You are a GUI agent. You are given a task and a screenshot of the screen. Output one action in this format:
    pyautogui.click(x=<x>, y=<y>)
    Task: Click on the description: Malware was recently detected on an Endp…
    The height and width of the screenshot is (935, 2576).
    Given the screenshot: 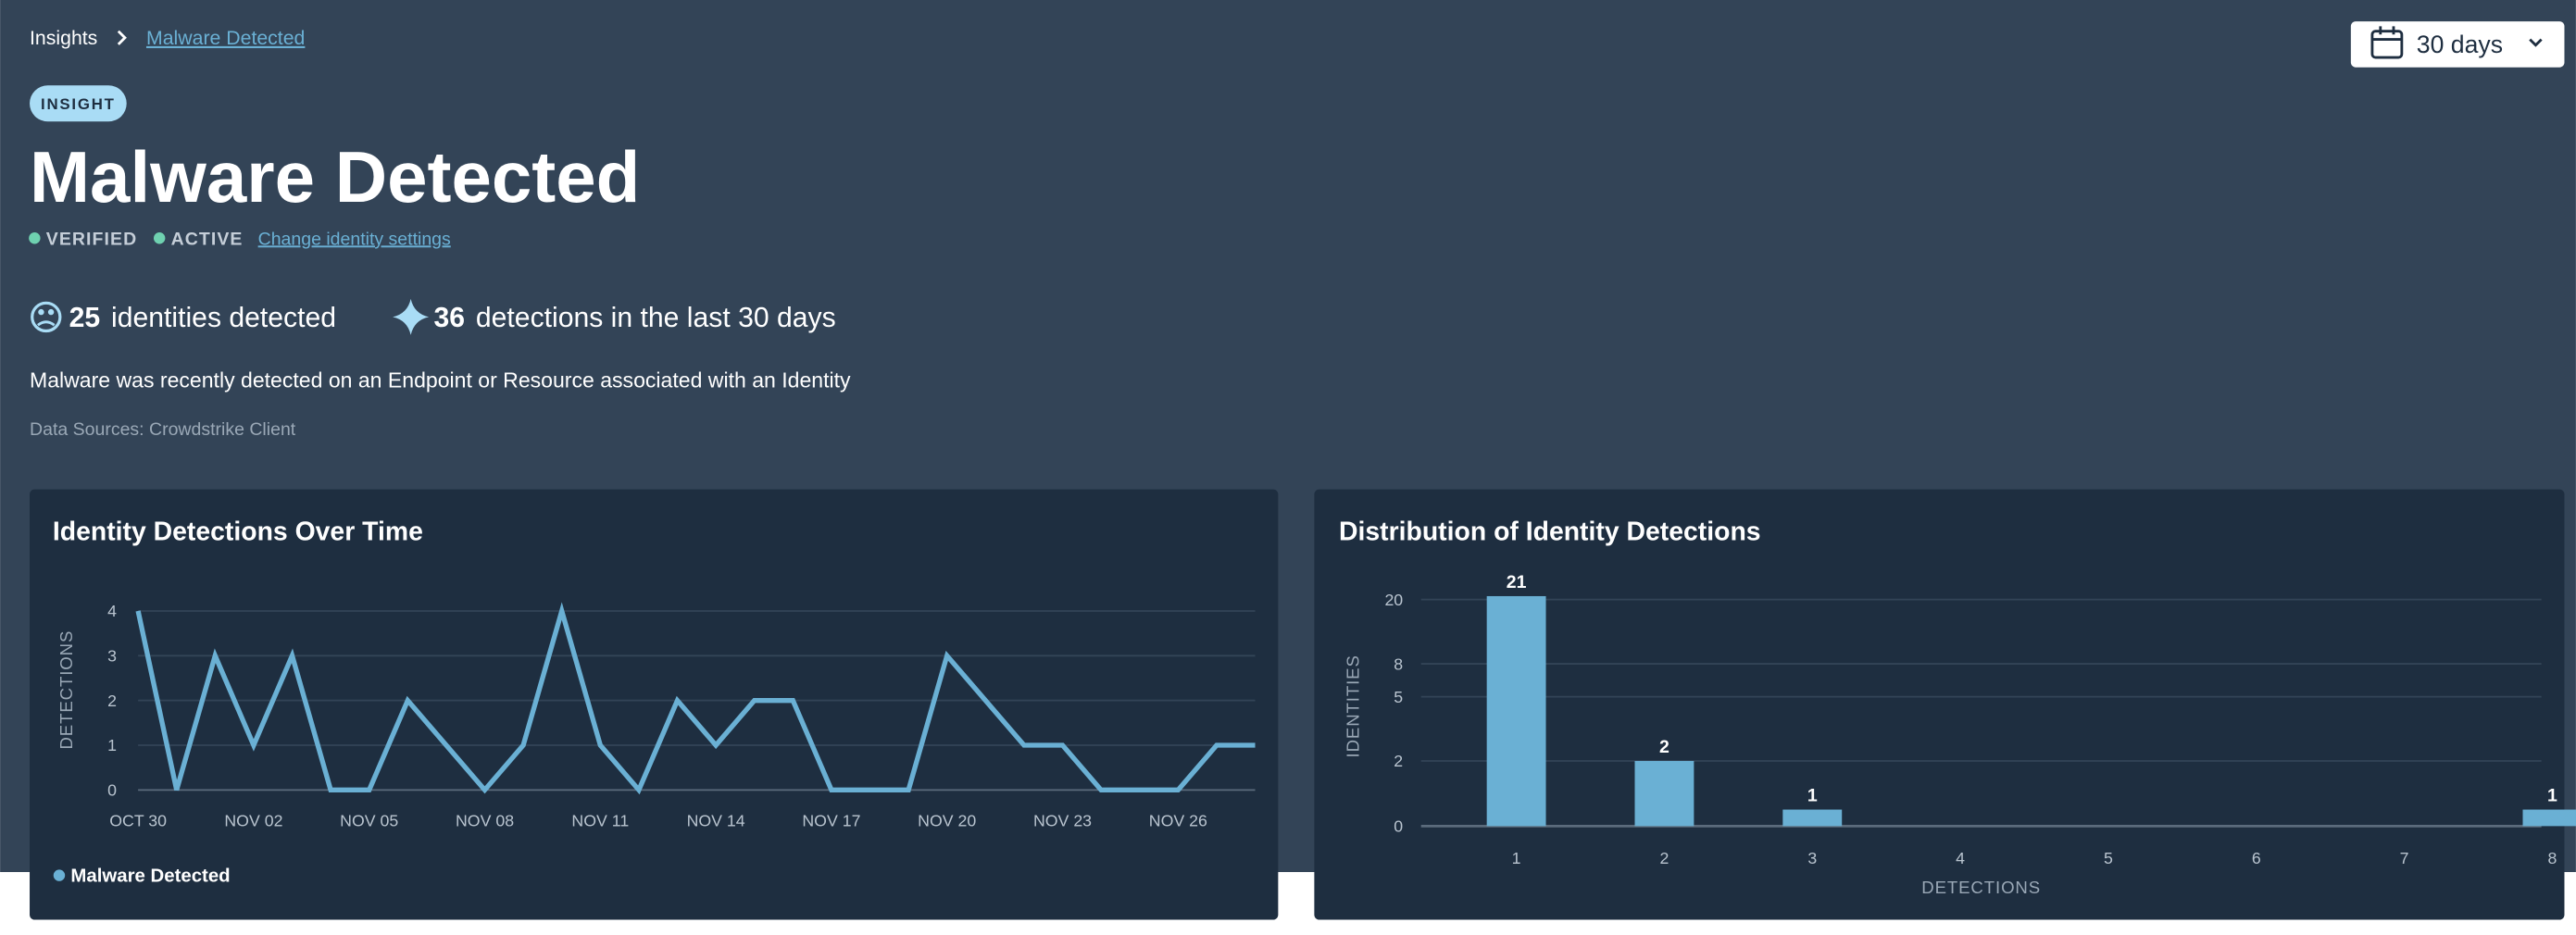 What is the action you would take?
    pyautogui.click(x=441, y=381)
    